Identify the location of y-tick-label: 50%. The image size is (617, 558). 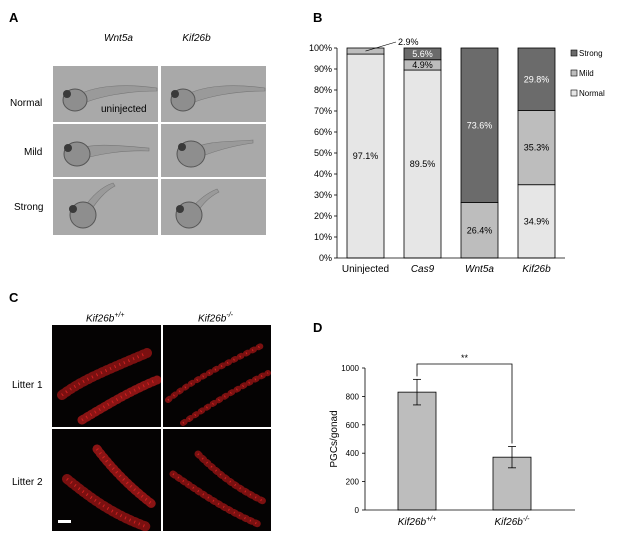
(323, 153).